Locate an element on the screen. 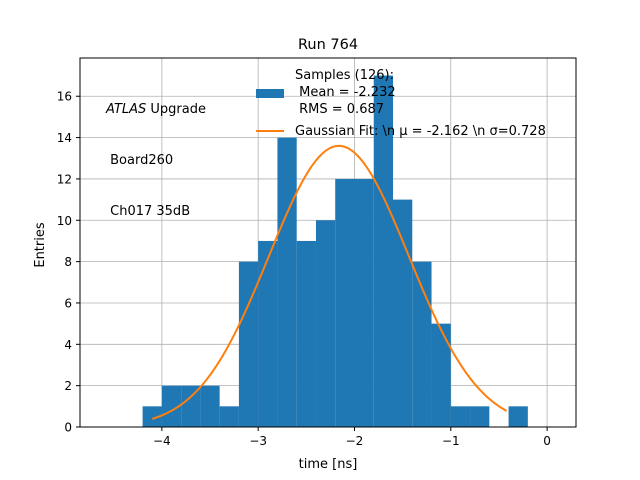 The width and height of the screenshot is (640, 480). y-tick-label: 14 is located at coordinates (64, 138).